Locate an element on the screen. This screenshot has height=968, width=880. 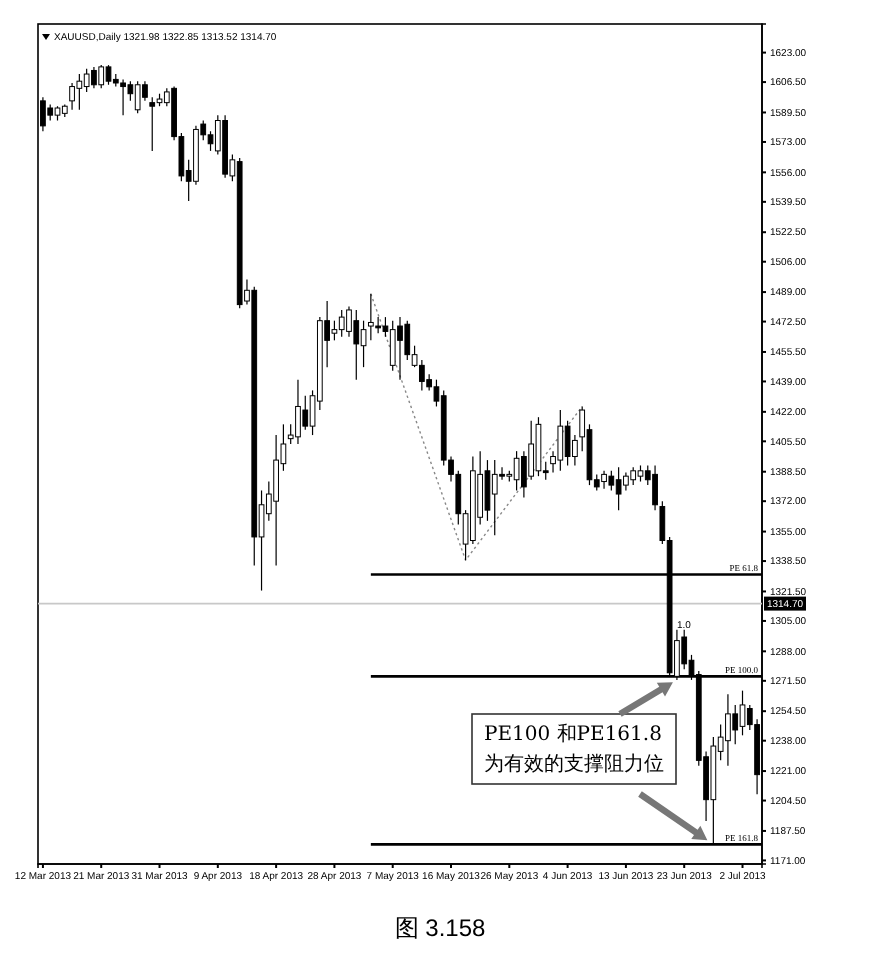
annotation: PE100 和PE161.8 为有效的支撑阻力位 is located at coordinates (574, 749).